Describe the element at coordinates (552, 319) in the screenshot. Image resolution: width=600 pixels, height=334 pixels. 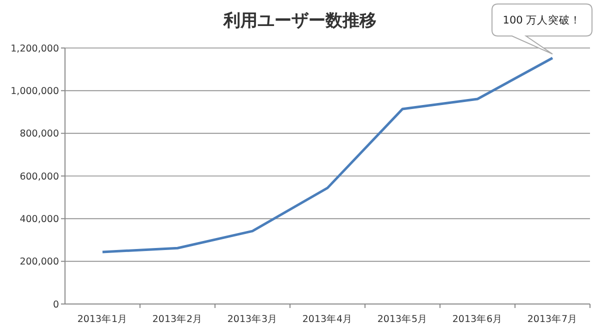
I see `x-tick-label: 2013年7月` at that location.